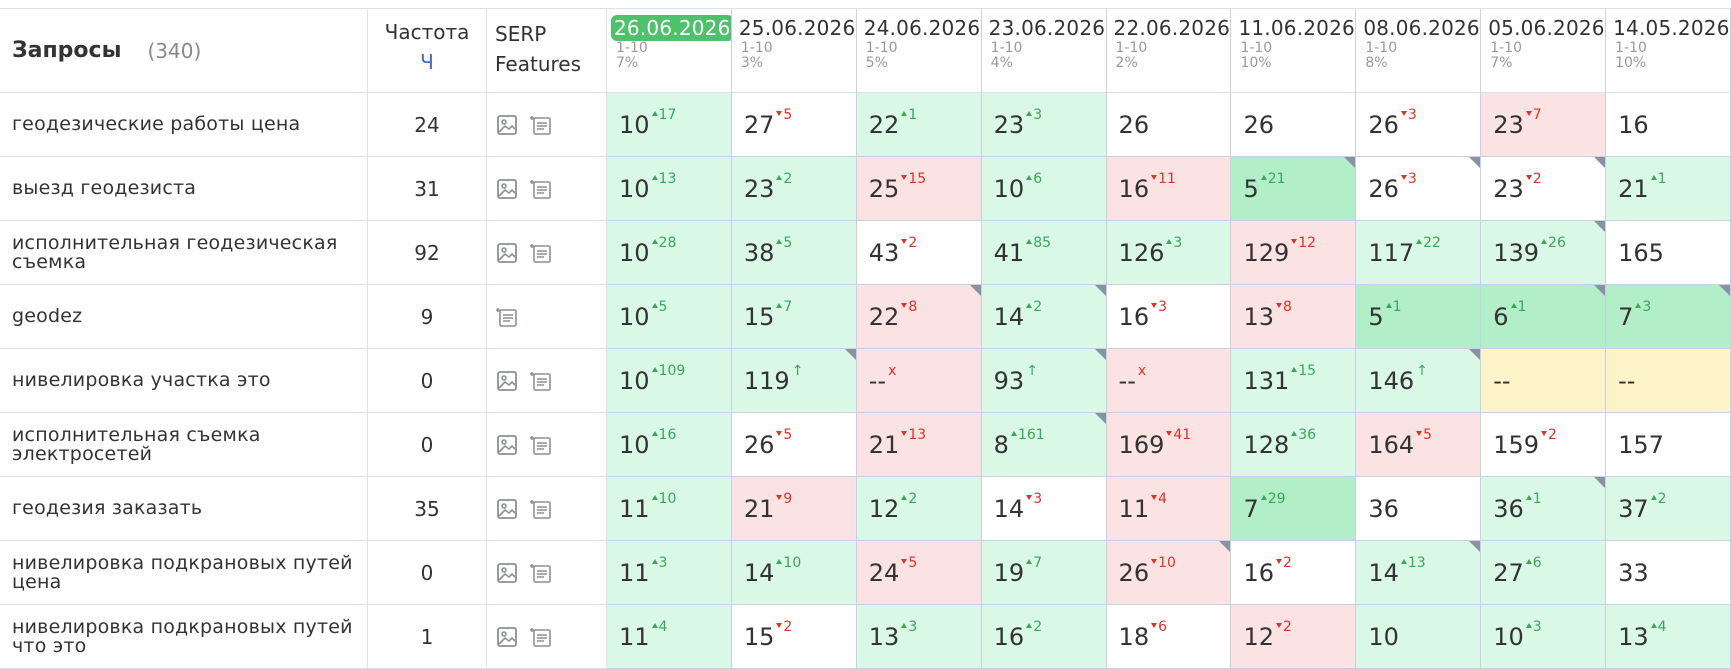  What do you see at coordinates (669, 381) in the screenshot?
I see `position-cell: 10 109` at bounding box center [669, 381].